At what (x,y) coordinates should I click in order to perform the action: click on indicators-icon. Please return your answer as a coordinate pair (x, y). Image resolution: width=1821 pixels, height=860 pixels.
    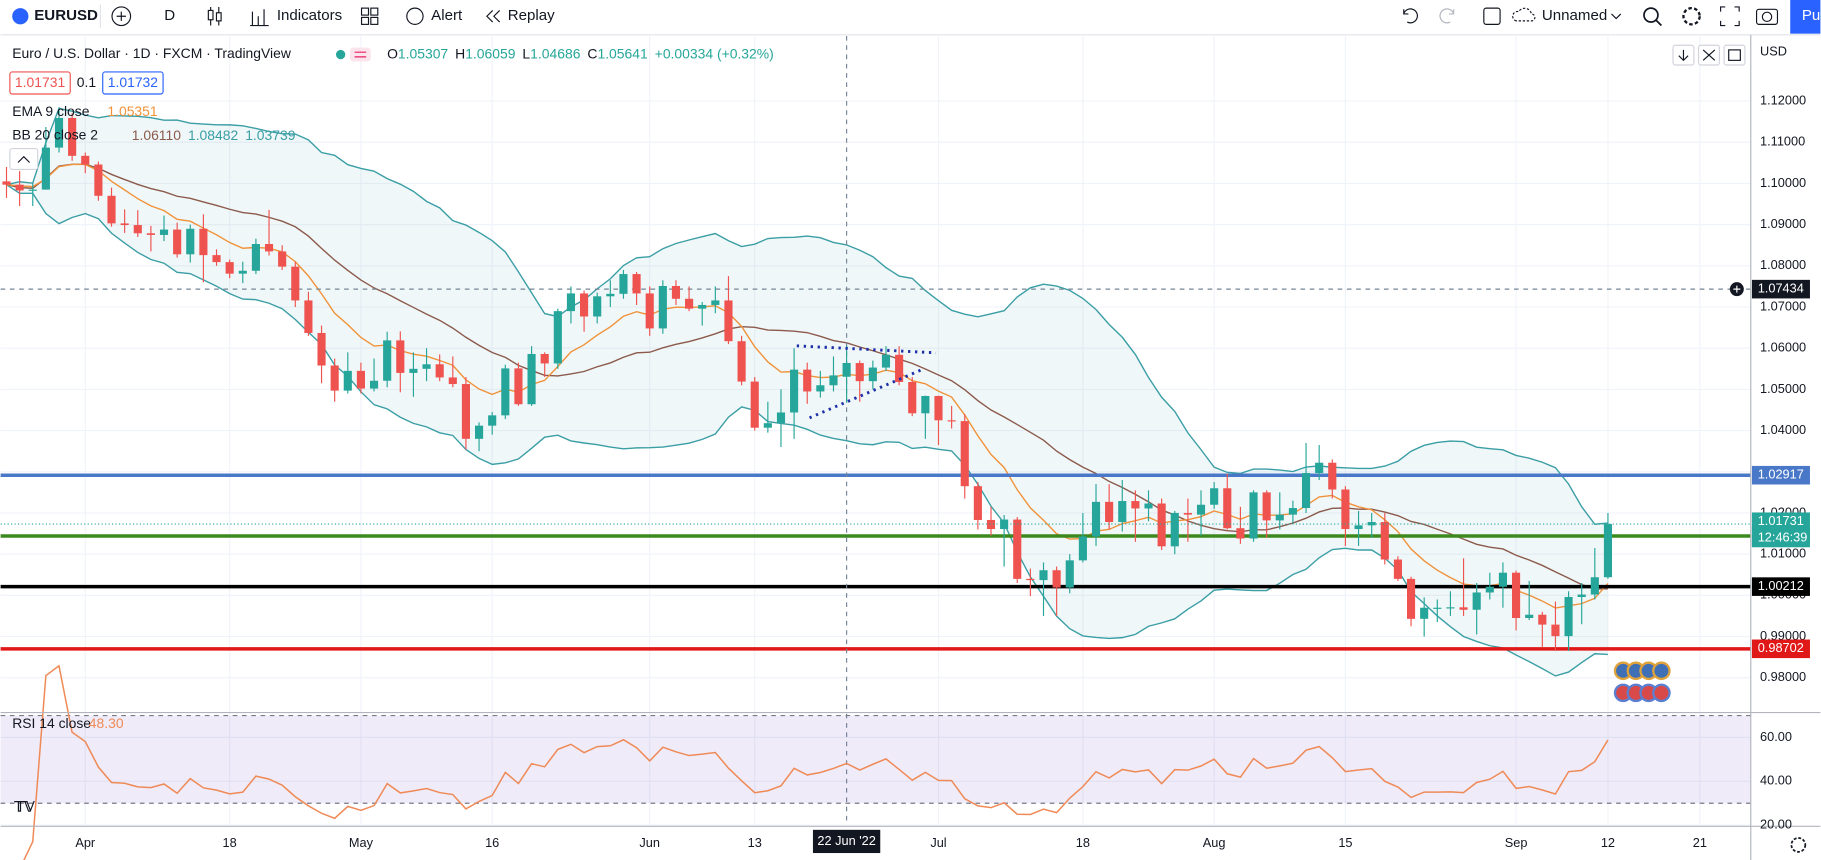
    Looking at the image, I should click on (259, 18).